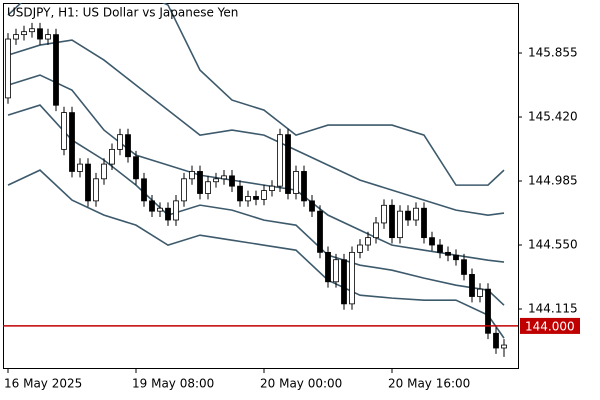 Image resolution: width=600 pixels, height=400 pixels. Describe the element at coordinates (553, 245) in the screenshot. I see `y-tick-label: 144.550` at that location.